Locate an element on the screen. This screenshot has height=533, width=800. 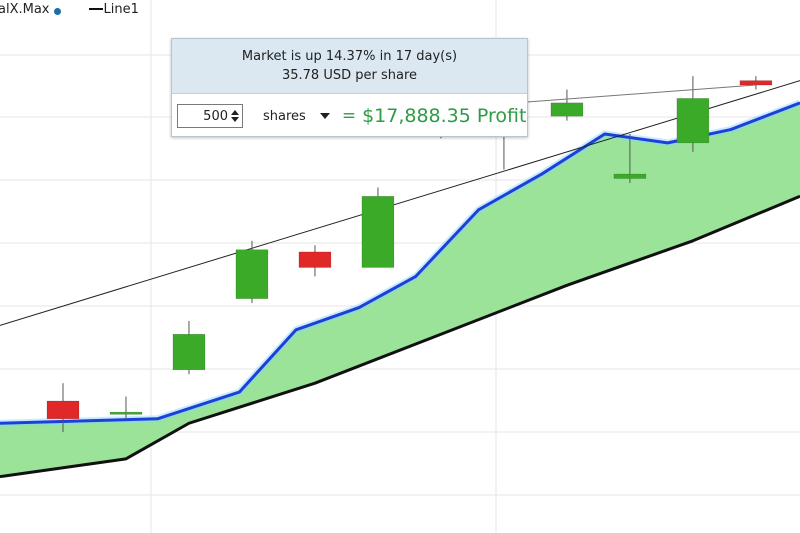
legend-item-line1: Line1 is located at coordinates (113, 9).